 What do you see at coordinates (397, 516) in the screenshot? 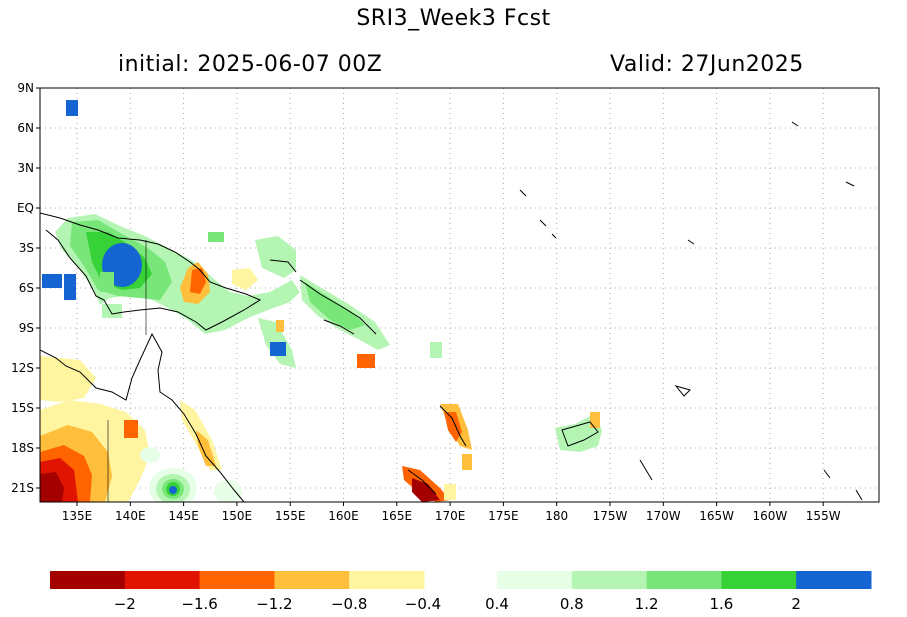
I see `lon-label: 165E` at bounding box center [397, 516].